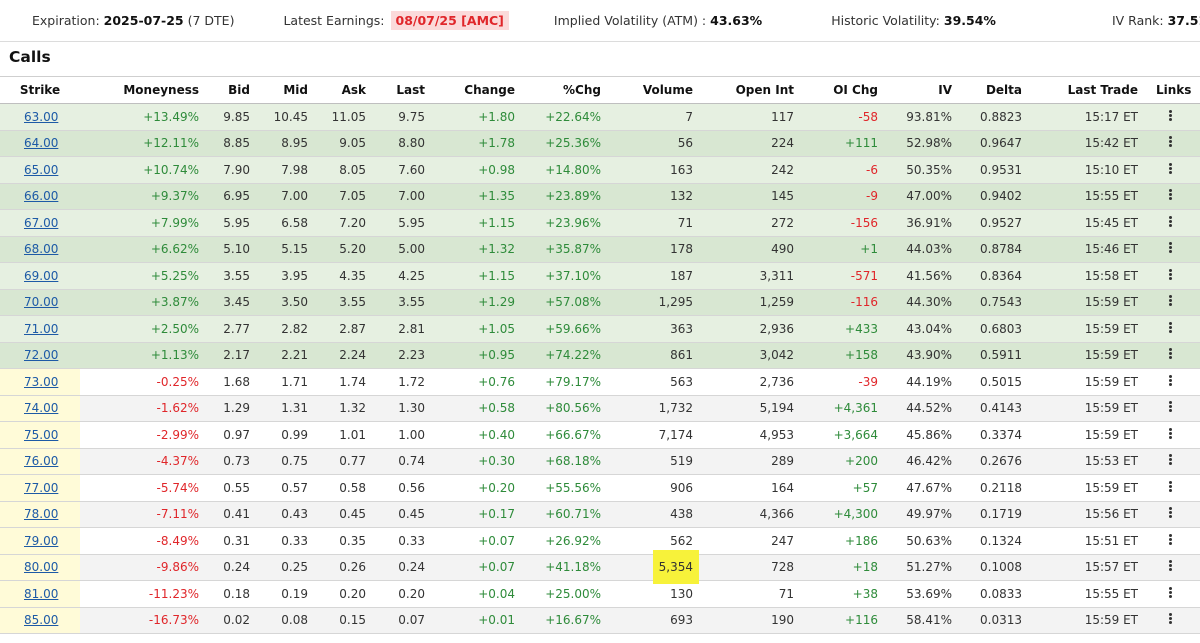 The height and width of the screenshot is (643, 1200). What do you see at coordinates (346, 90) in the screenshot?
I see `column-header-ask: Ask` at bounding box center [346, 90].